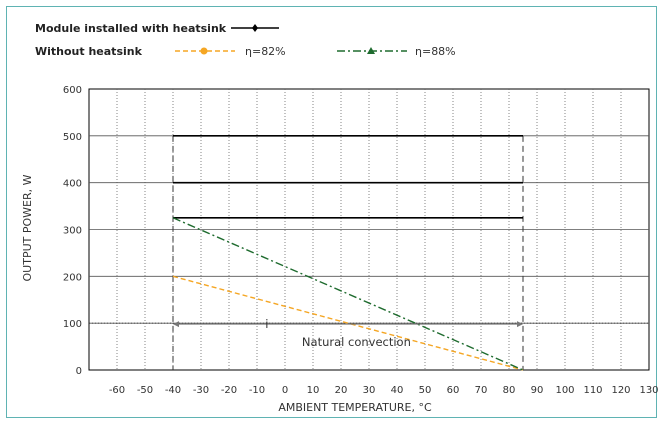 Image resolution: width=664 pixels, height=425 pixels. What do you see at coordinates (537, 390) in the screenshot?
I see `x-tick-label: 90` at bounding box center [537, 390].